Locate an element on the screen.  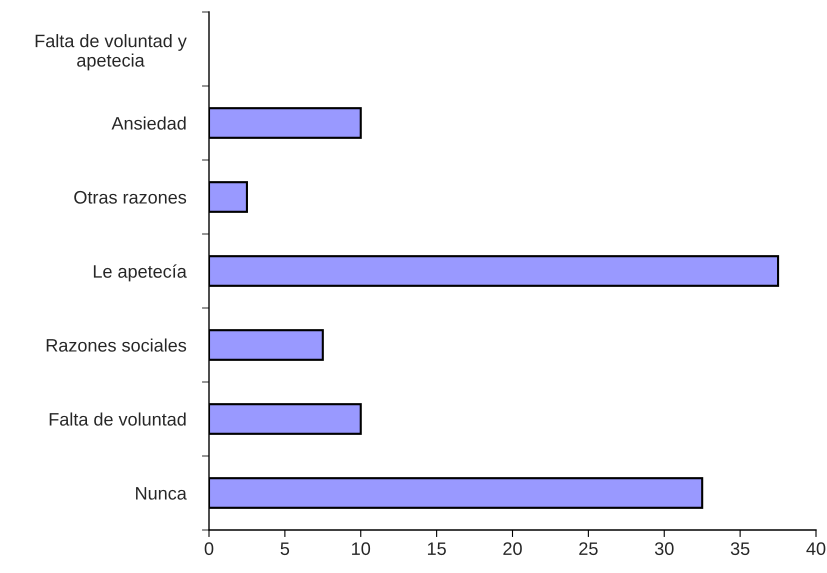
y-tick-label: Le apetecía is located at coordinates (140, 273).